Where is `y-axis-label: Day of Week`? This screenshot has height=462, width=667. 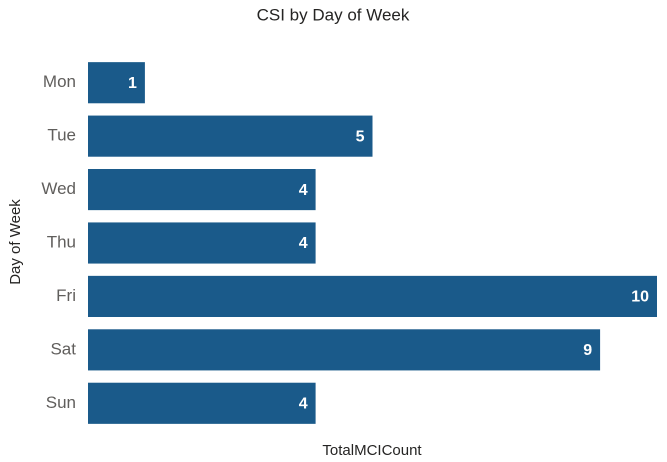 y-axis-label: Day of Week is located at coordinates (15, 242).